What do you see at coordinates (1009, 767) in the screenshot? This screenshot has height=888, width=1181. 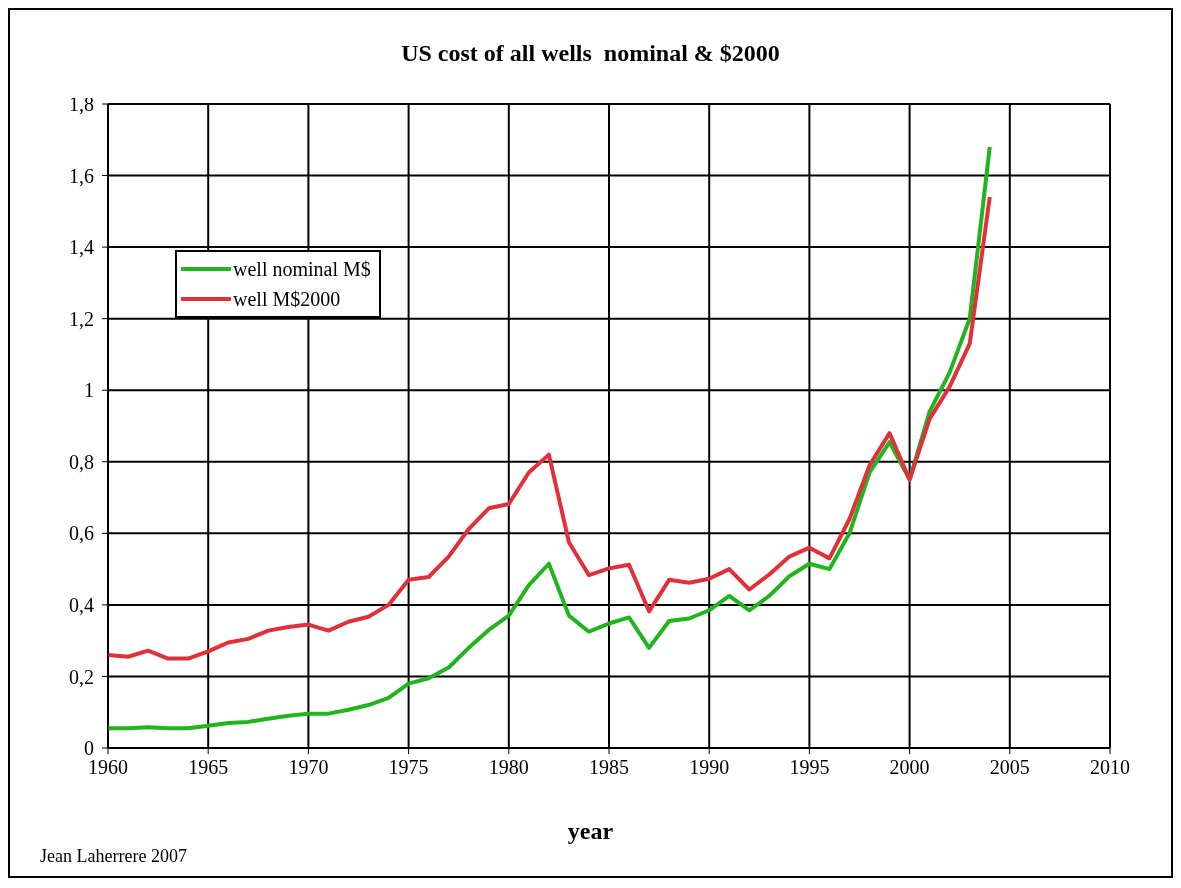 I see `x-tick-label: 2005` at bounding box center [1009, 767].